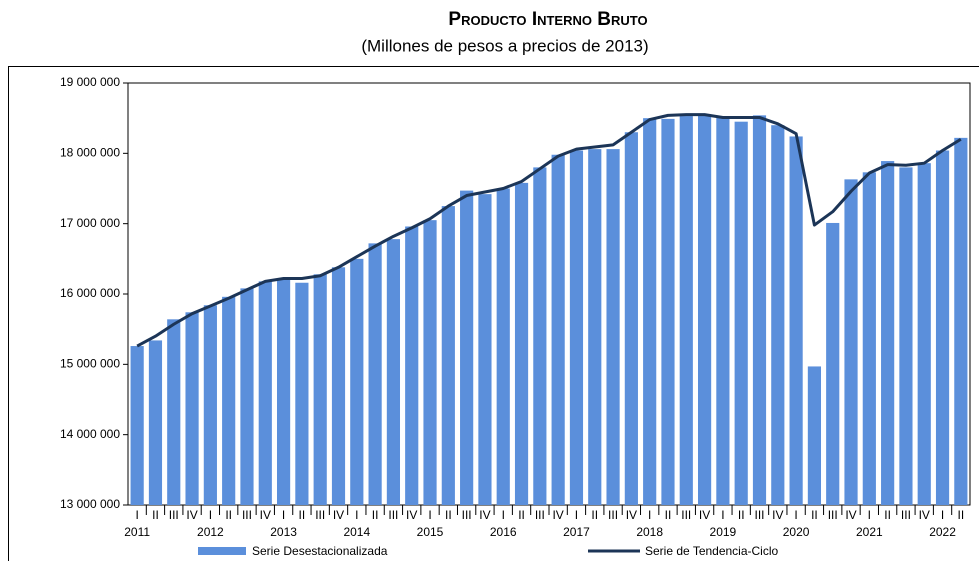  I want to click on year-label: 2014, so click(356, 532).